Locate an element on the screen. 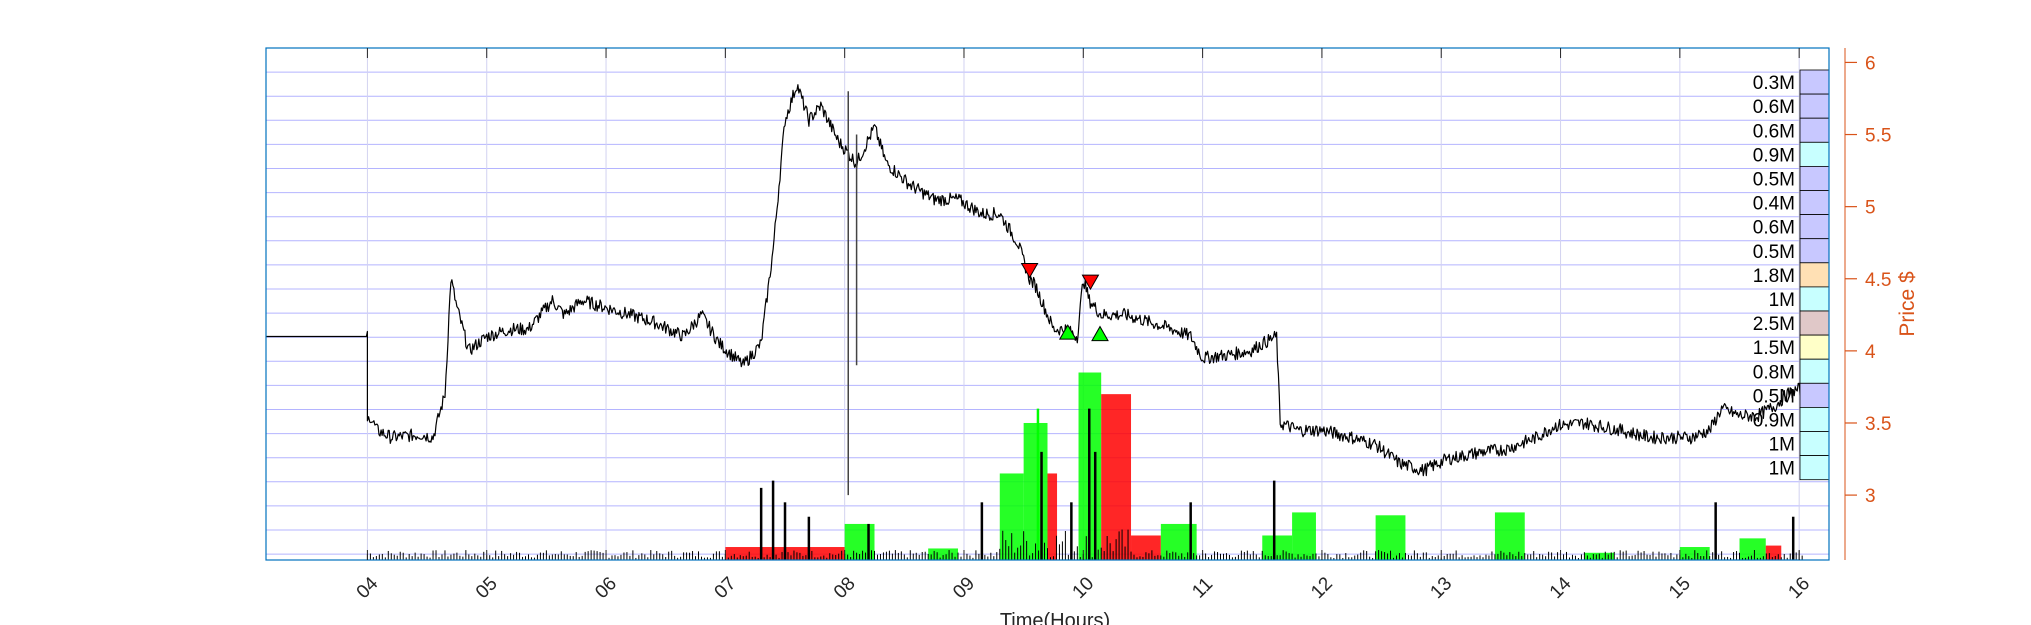 Image resolution: width=2031 pixels, height=625 pixels. volume-profile-label: 1.8M is located at coordinates (1774, 276).